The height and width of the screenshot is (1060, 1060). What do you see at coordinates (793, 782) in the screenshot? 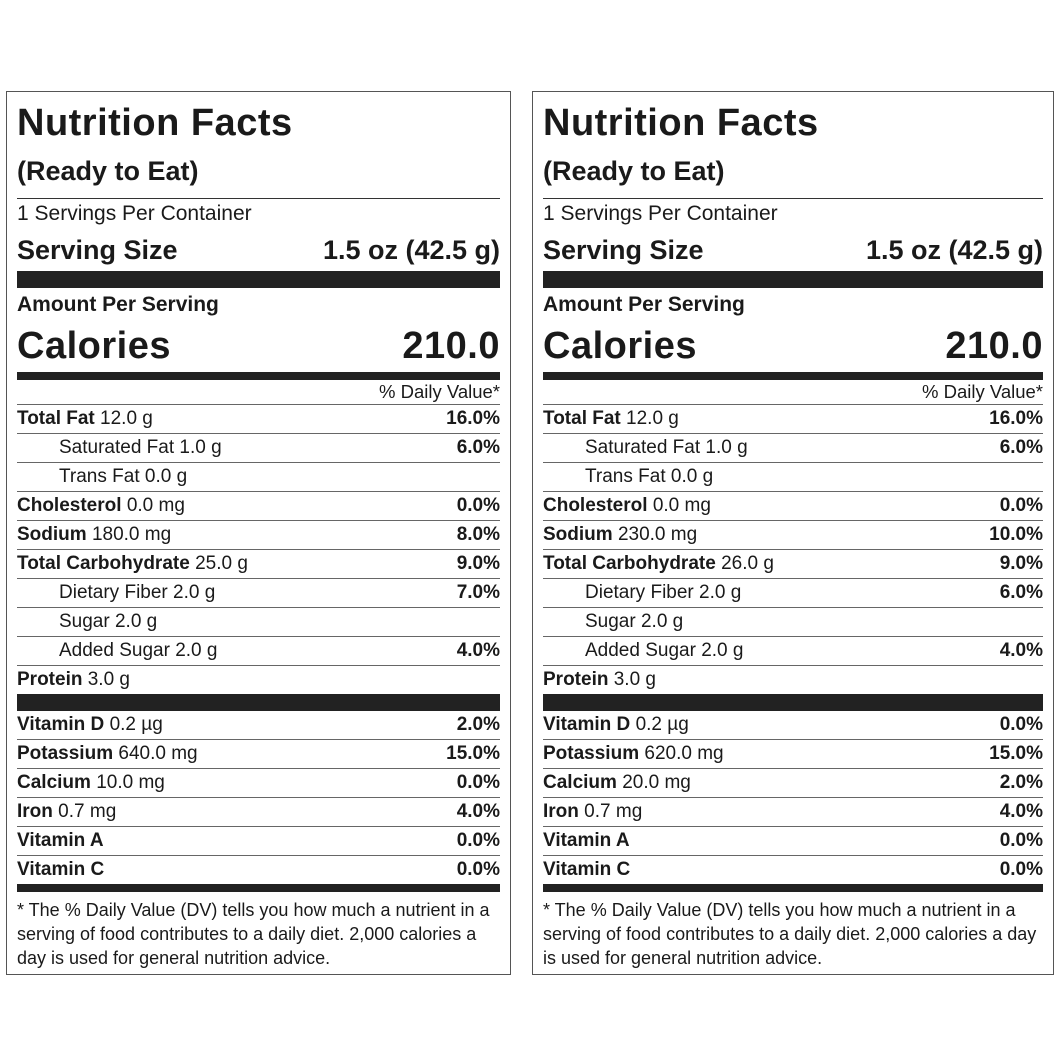
I see `vitamin-row: Calcium 20.0 mg 2.0%` at bounding box center [793, 782].